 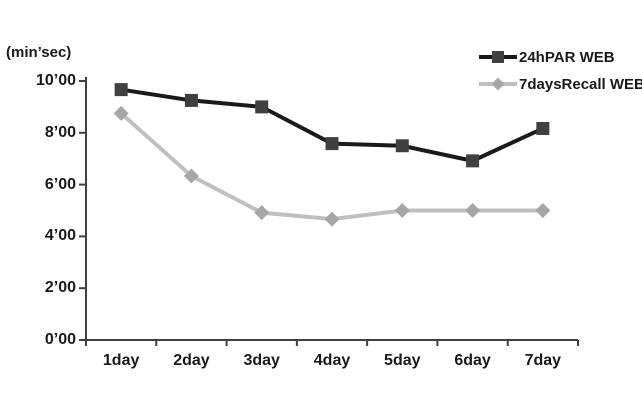 What do you see at coordinates (191, 360) in the screenshot?
I see `x-axis-label: 2day` at bounding box center [191, 360].